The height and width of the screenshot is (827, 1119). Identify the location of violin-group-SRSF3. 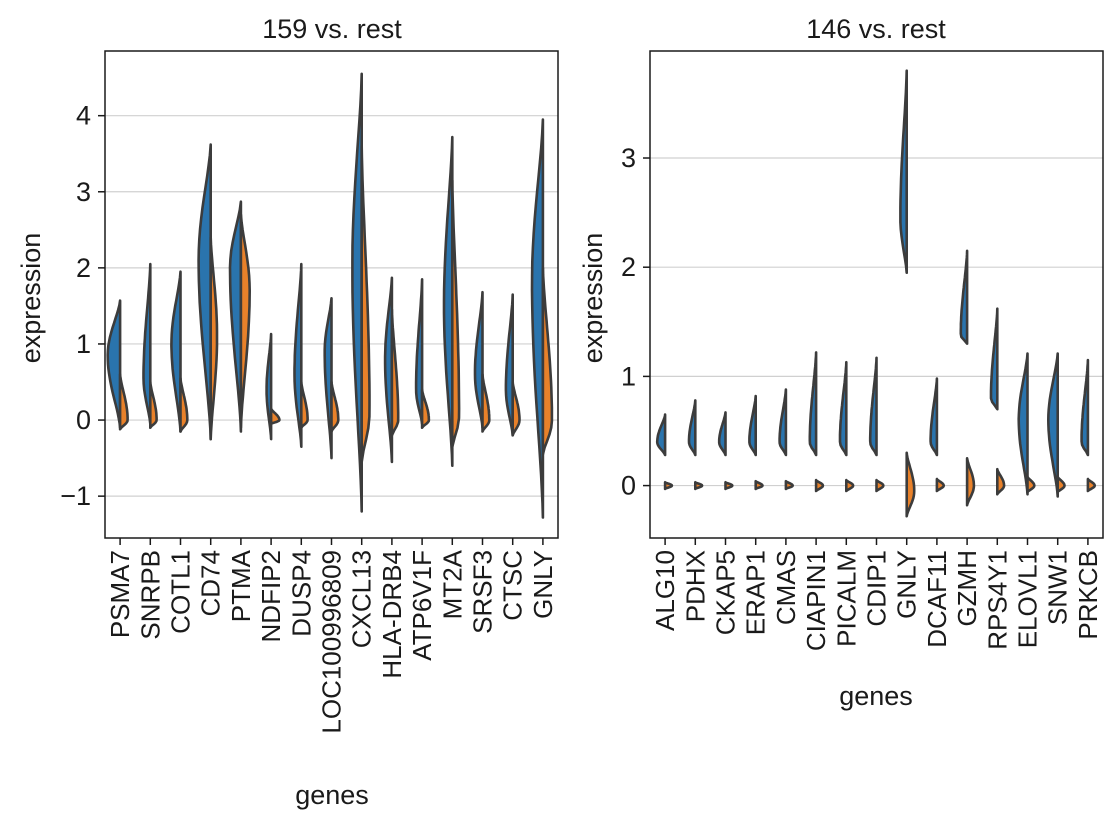
(478, 359).